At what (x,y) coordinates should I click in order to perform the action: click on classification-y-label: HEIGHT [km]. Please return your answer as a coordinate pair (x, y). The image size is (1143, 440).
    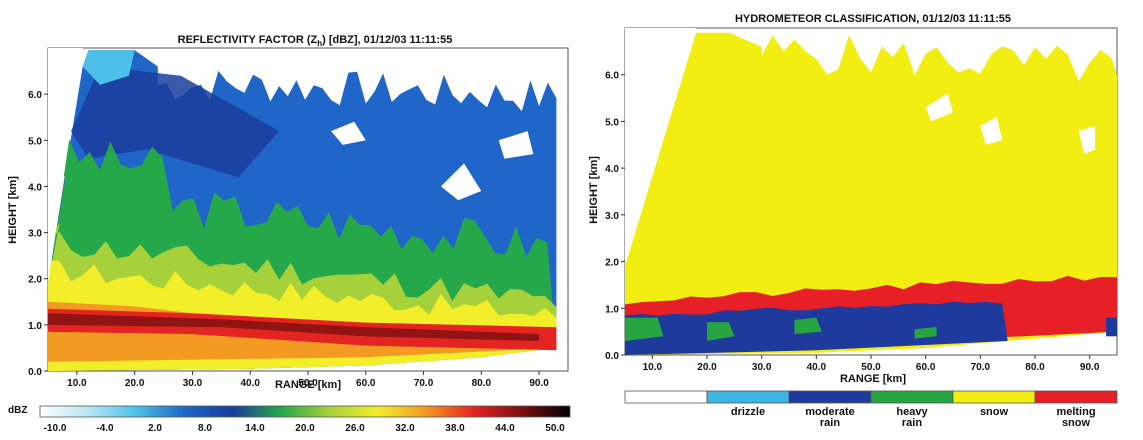
    Looking at the image, I should click on (594, 190).